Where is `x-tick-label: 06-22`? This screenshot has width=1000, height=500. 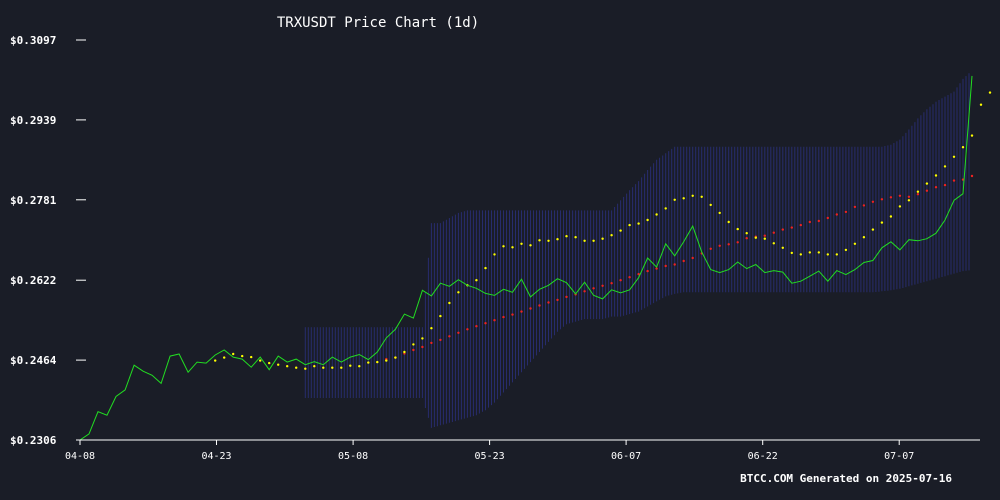
x-tick-label: 06-22 is located at coordinates (763, 456).